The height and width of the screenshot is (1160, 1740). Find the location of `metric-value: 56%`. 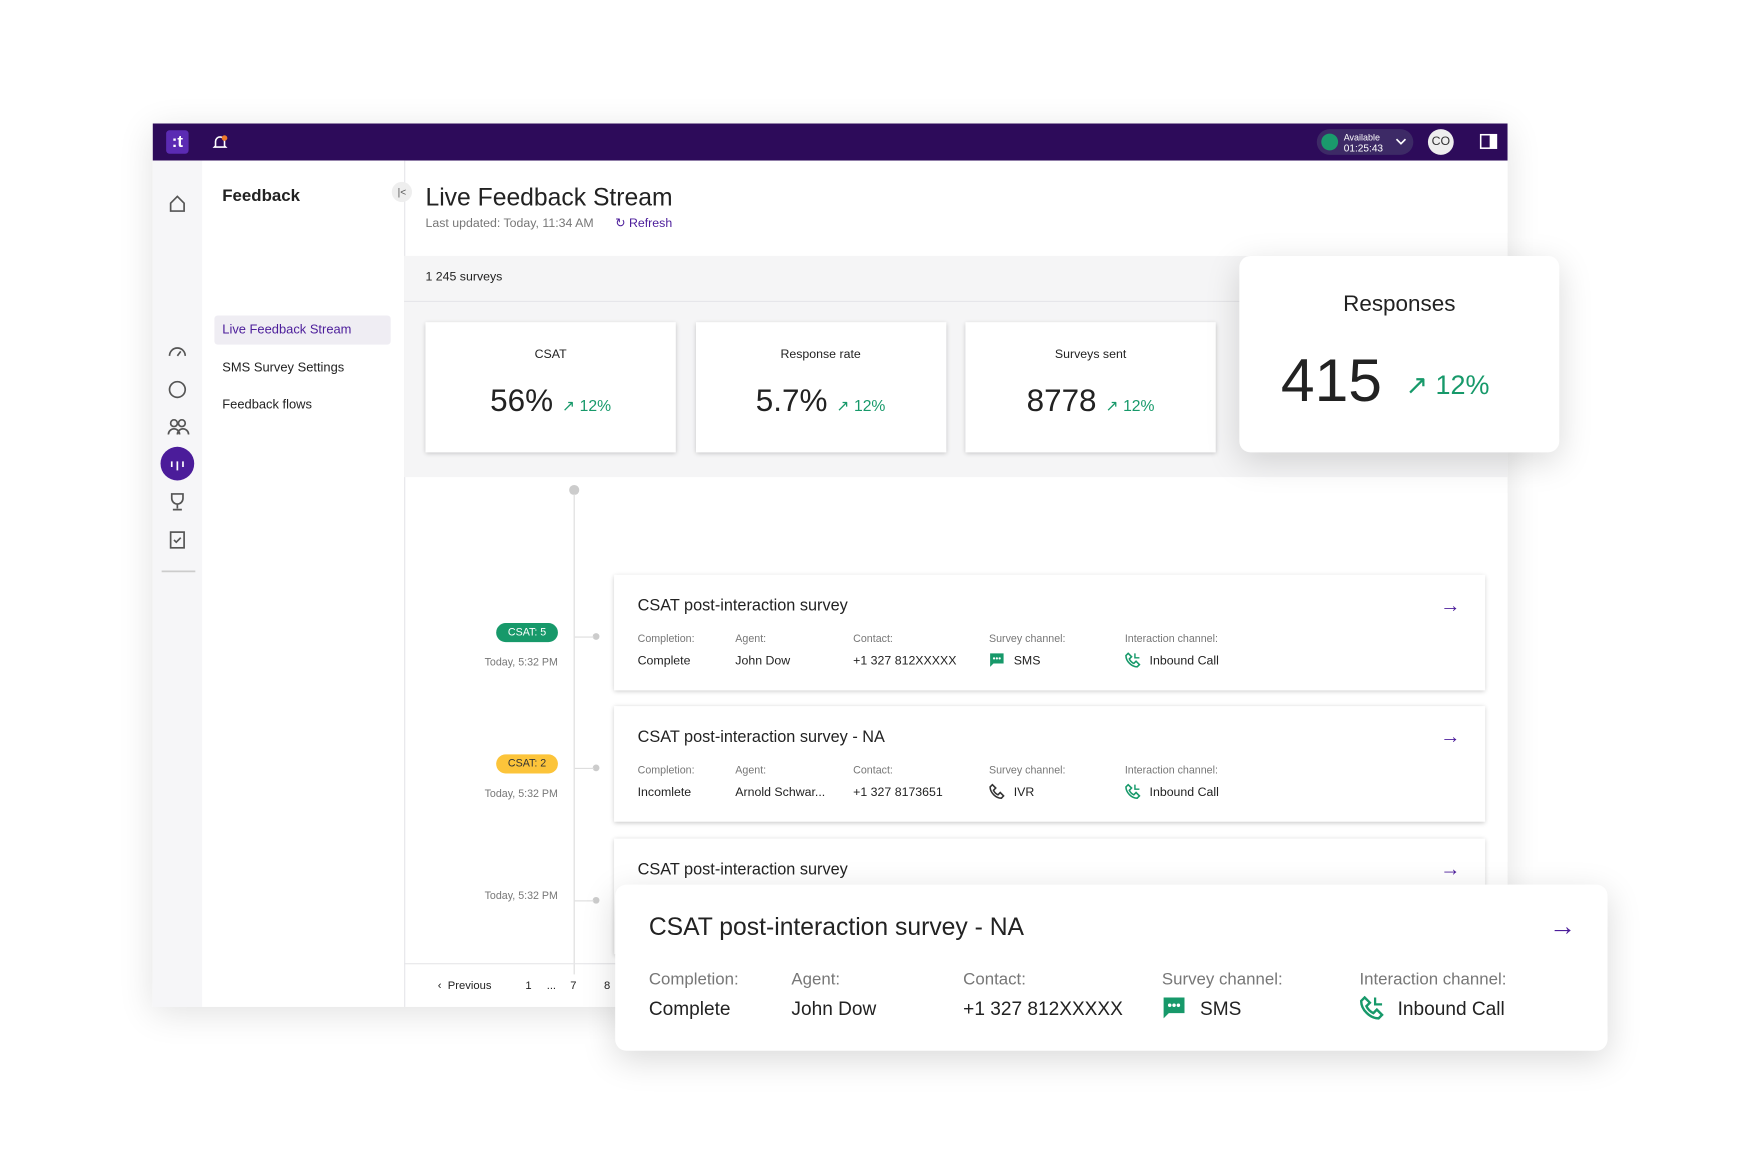

metric-value: 56% is located at coordinates (521, 400).